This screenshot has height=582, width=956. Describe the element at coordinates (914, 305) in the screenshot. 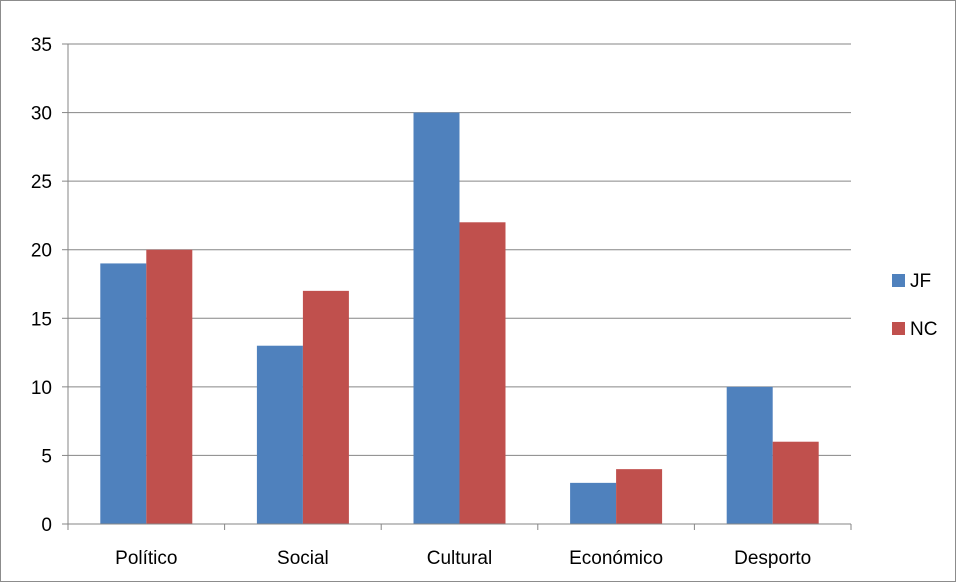

I see `legend: JF NC` at that location.